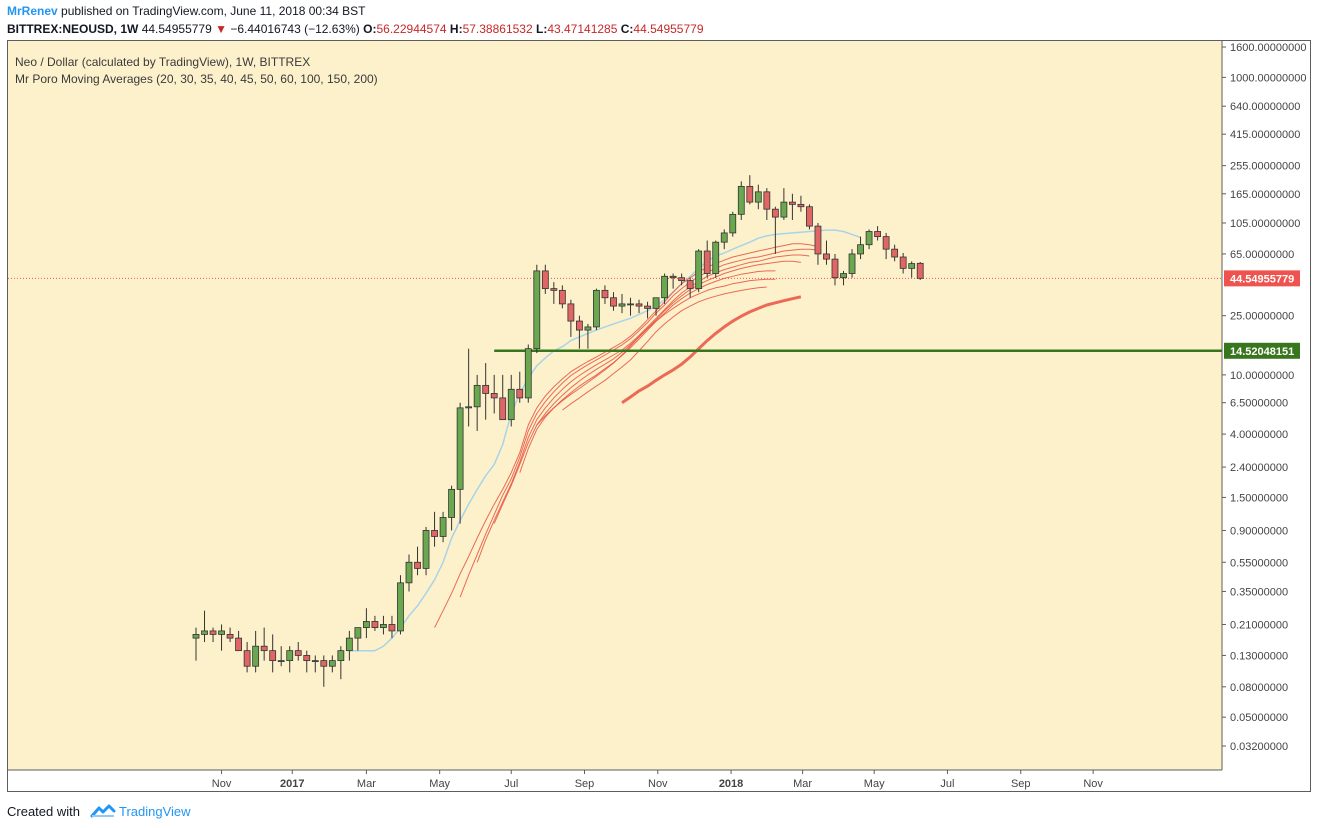 Image resolution: width=1317 pixels, height=828 pixels. Describe the element at coordinates (1259, 435) in the screenshot. I see `y-tick-label: 4.00000000` at that location.